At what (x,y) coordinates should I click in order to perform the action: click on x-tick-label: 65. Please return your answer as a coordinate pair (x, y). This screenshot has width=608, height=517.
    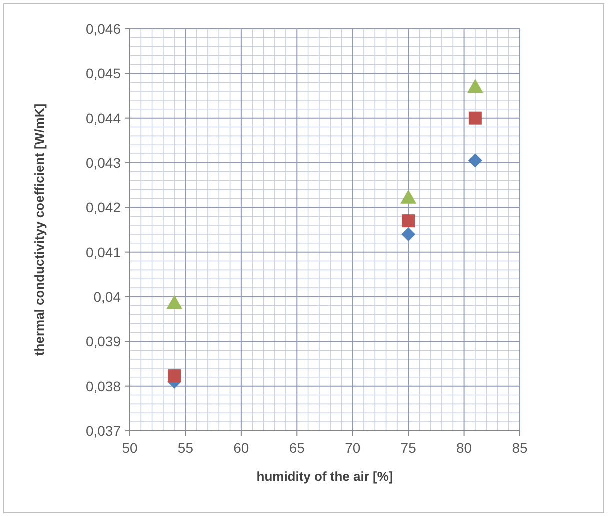
    Looking at the image, I should click on (297, 448).